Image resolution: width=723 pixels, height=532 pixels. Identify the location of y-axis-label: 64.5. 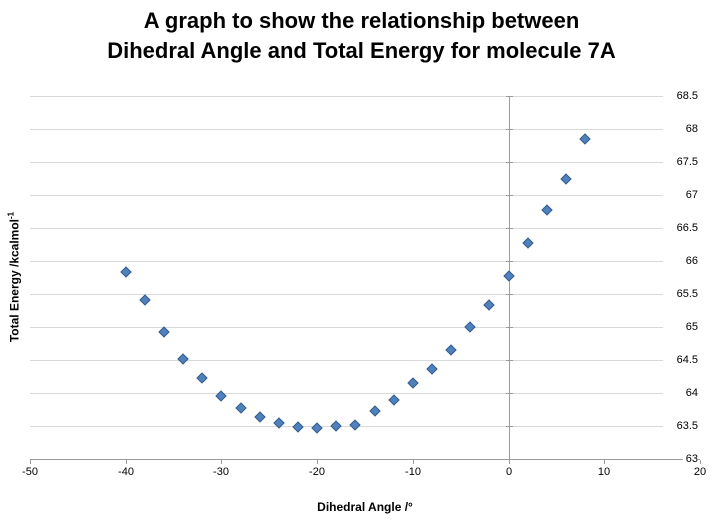
(685, 360).